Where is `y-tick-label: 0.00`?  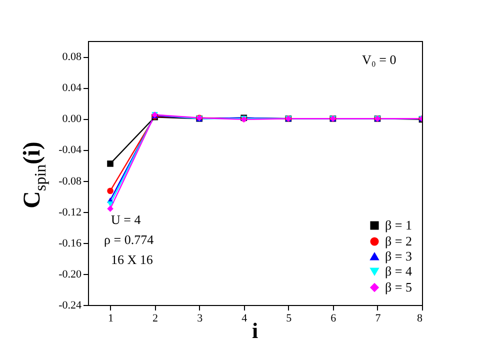 y-tick-label: 0.00 is located at coordinates (72, 119).